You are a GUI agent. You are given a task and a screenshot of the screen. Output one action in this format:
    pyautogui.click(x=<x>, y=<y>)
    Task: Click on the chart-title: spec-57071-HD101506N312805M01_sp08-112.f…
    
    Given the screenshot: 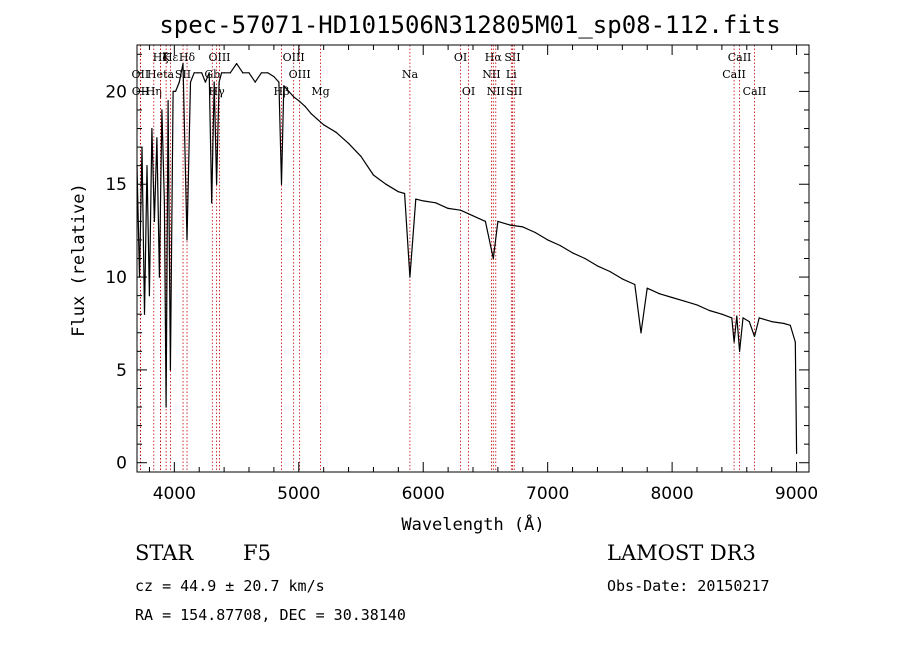 What is the action you would take?
    pyautogui.click(x=469, y=25)
    